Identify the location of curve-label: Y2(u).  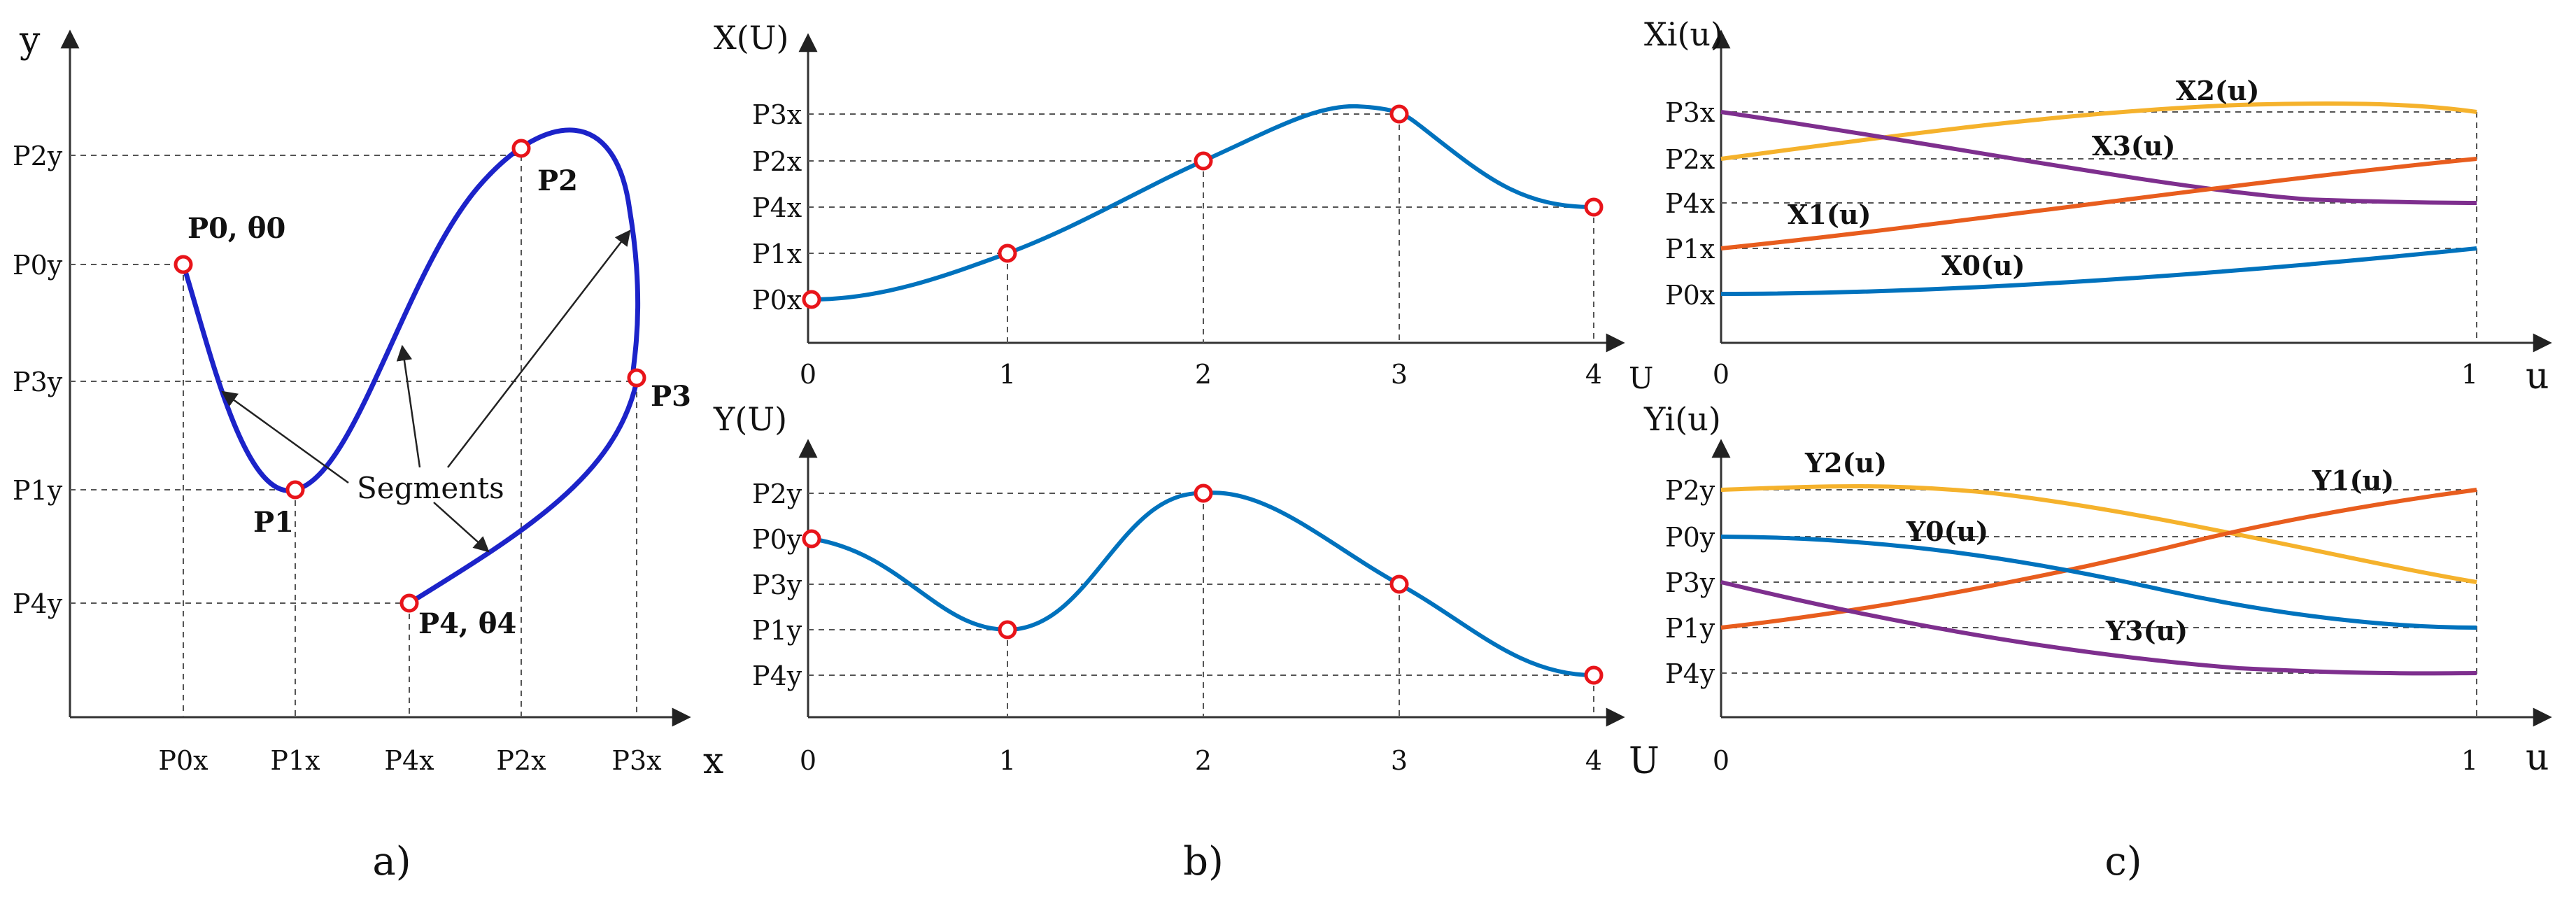
(1846, 463).